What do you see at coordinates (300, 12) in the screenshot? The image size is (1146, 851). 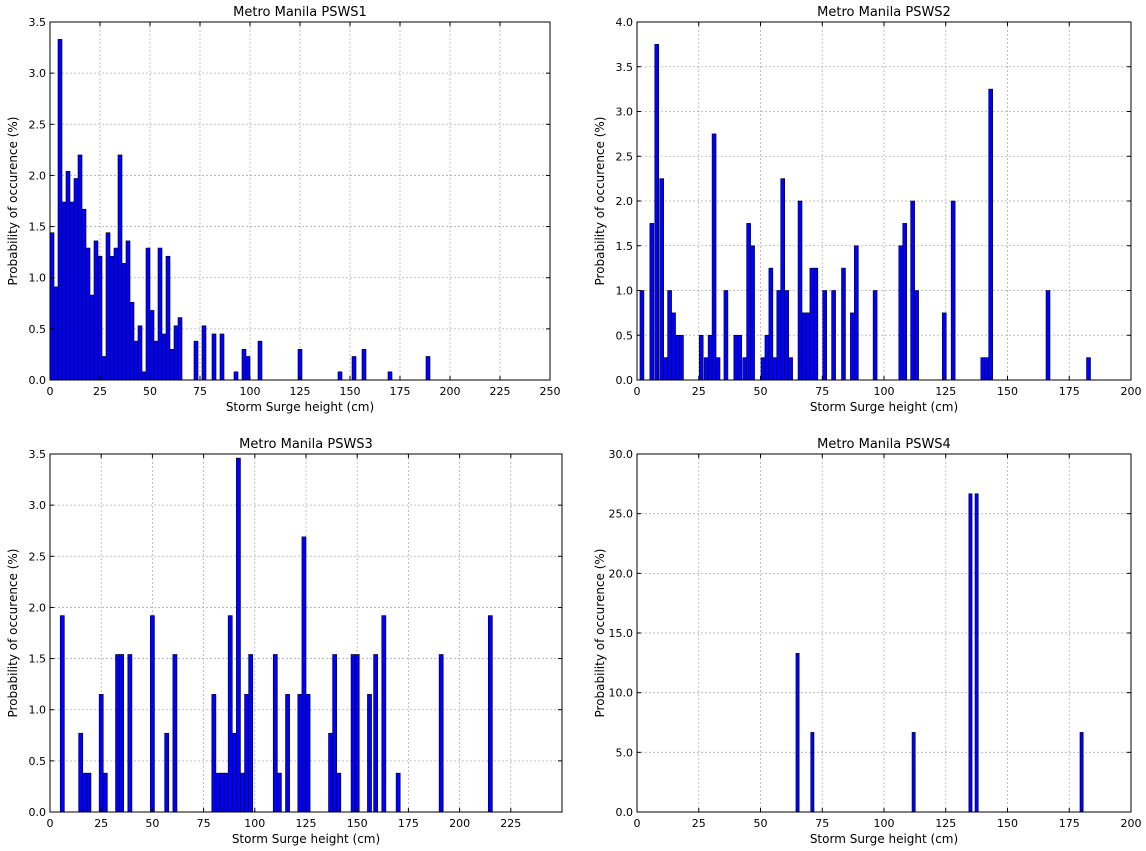 I see `chart-title: Metro Manila PSWS1` at bounding box center [300, 12].